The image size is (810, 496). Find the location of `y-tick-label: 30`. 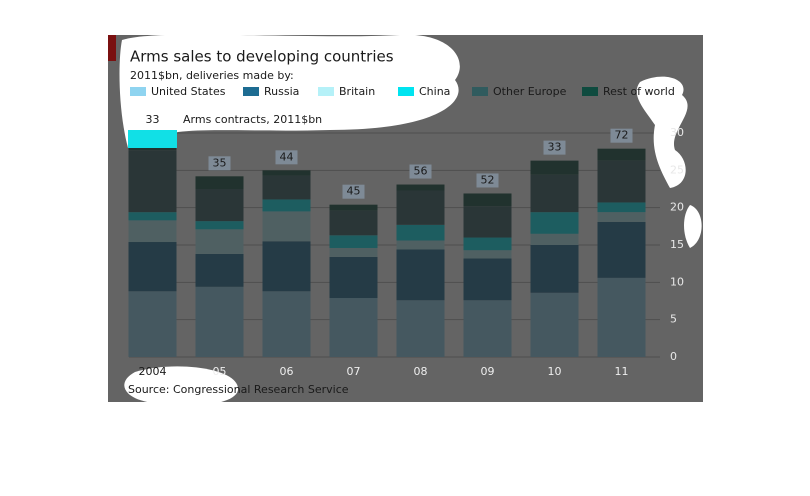

y-tick-label: 30 is located at coordinates (677, 132).